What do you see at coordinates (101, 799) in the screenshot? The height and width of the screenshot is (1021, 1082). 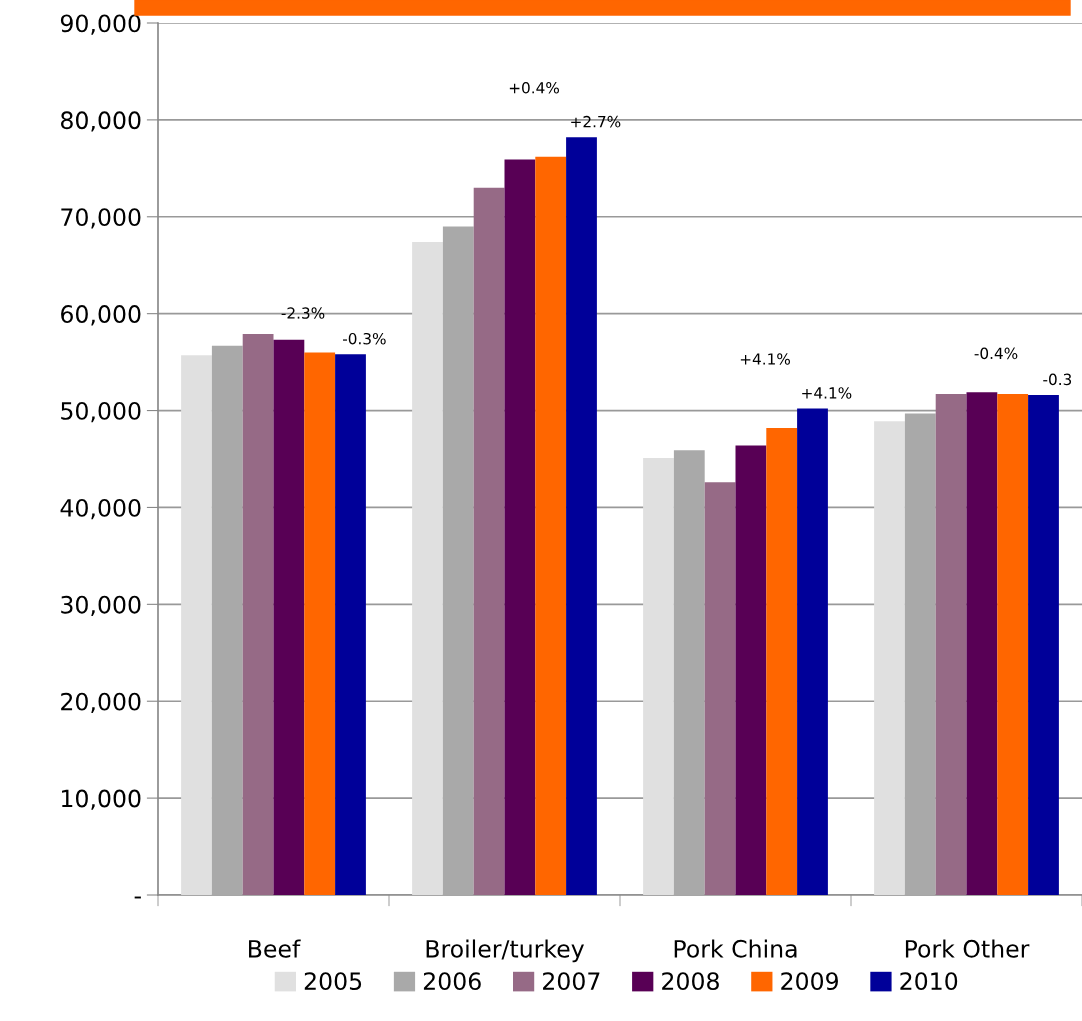 I see `y-tick-label: 10,000` at bounding box center [101, 799].